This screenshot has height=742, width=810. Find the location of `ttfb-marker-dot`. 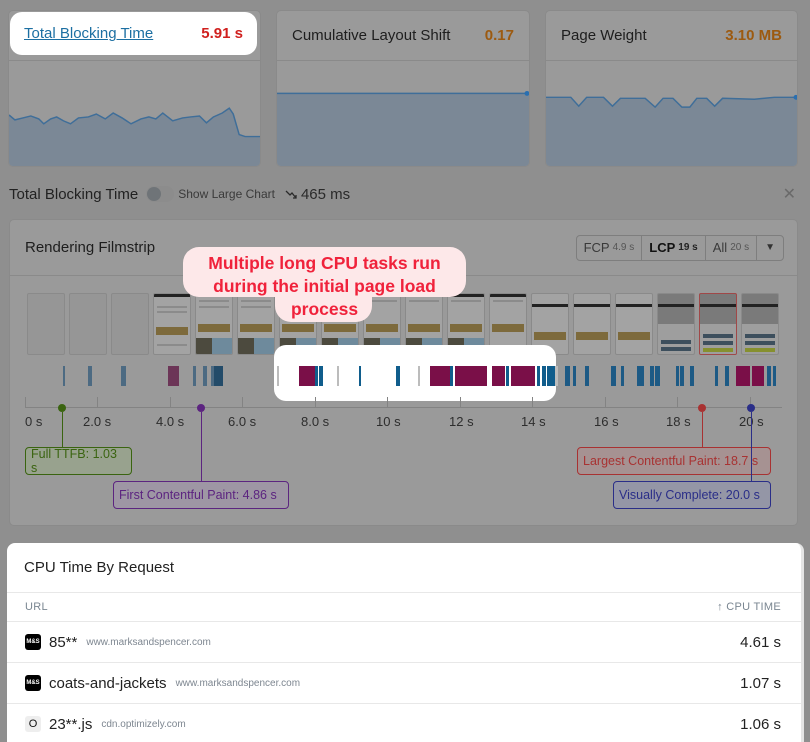

ttfb-marker-dot is located at coordinates (62, 408).